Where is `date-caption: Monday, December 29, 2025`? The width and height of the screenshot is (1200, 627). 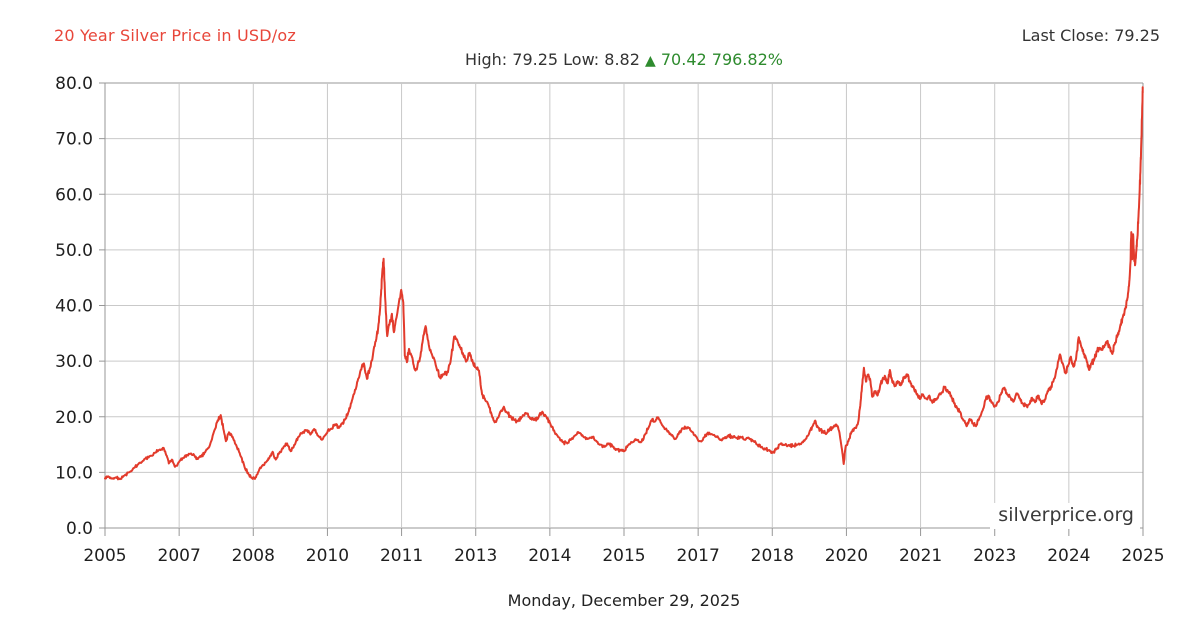 date-caption: Monday, December 29, 2025 is located at coordinates (624, 600).